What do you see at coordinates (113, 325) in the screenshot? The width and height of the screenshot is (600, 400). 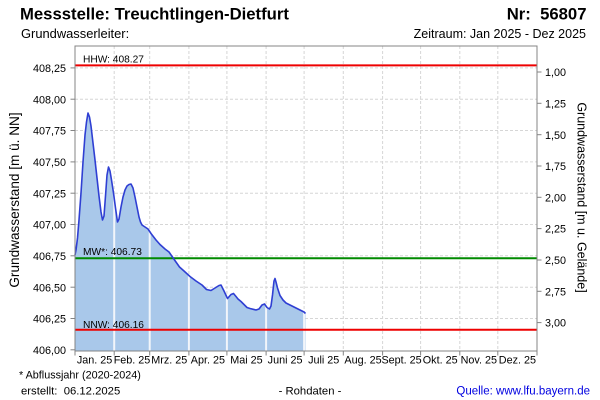 I see `svg-text: NNW: 406.16` at bounding box center [113, 325].